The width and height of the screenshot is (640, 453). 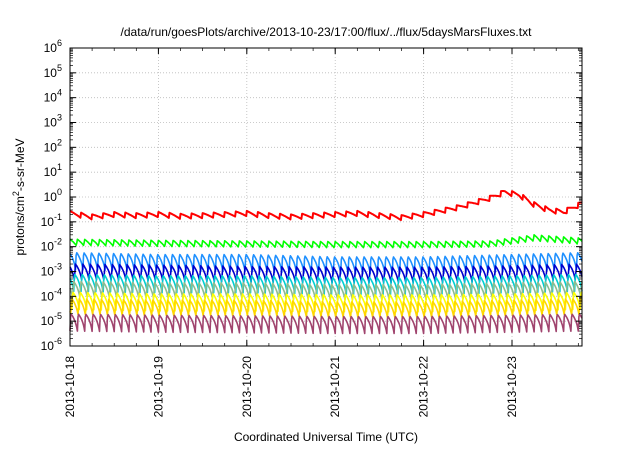 I want to click on y-tick-label: 10⁰, so click(x=53, y=195).